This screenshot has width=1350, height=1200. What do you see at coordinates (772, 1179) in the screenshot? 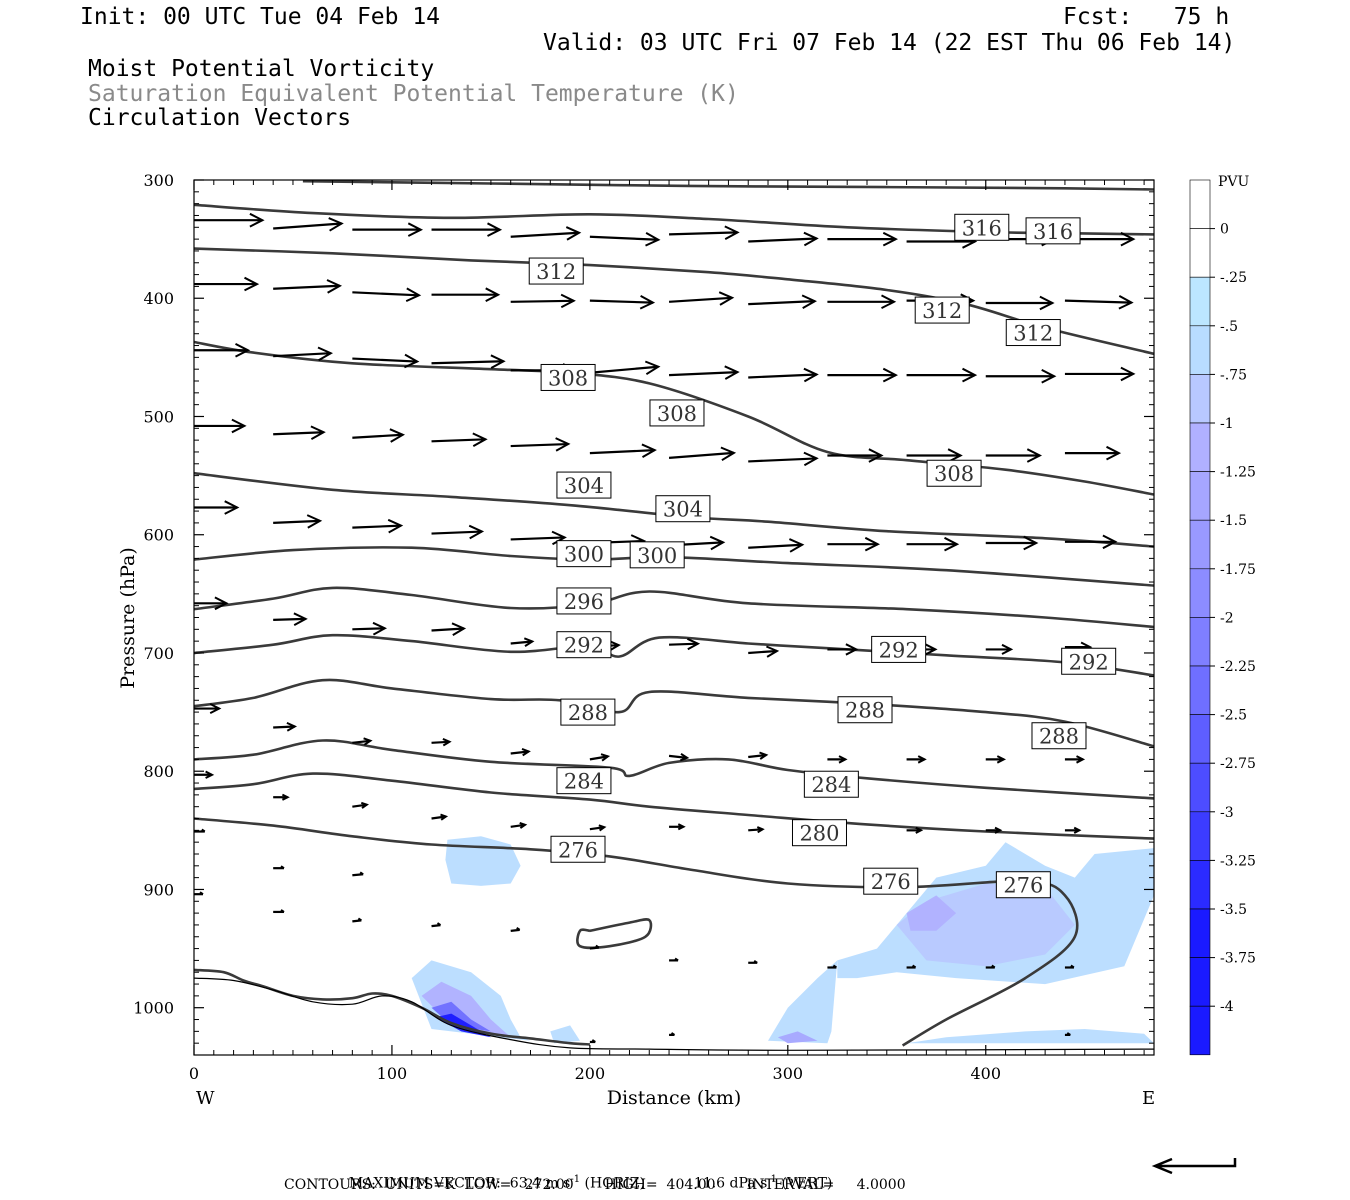
I see `vert-exp: -1` at bounding box center [772, 1179].